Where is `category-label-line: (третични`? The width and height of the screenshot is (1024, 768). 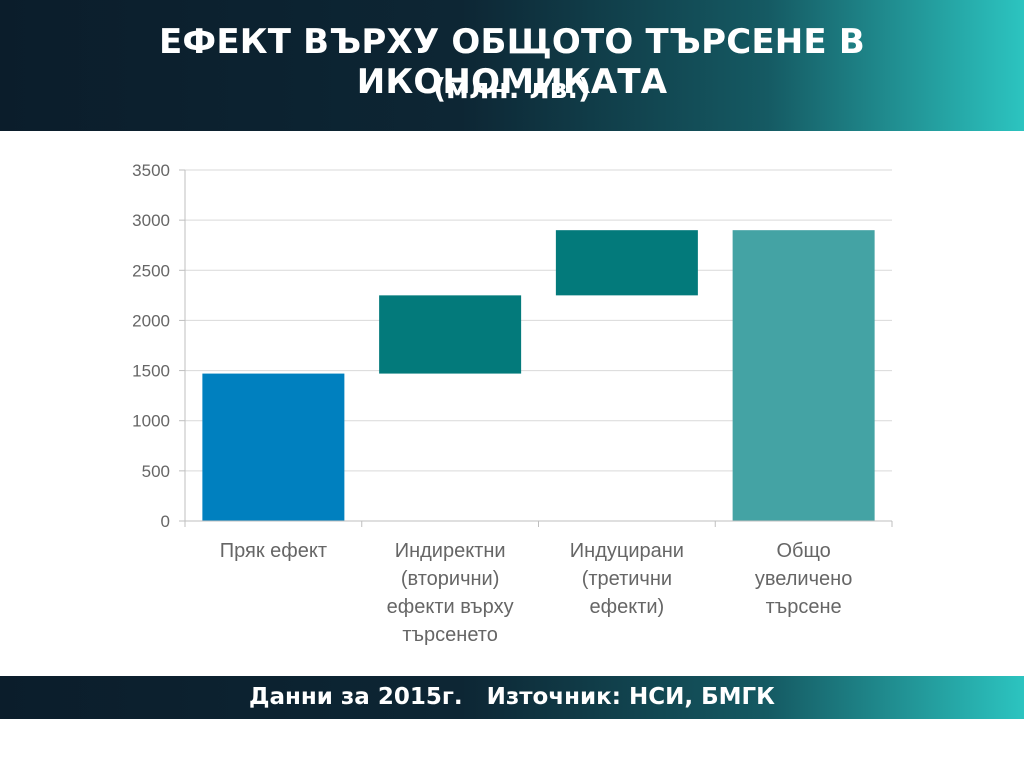 category-label-line: (третични is located at coordinates (627, 579).